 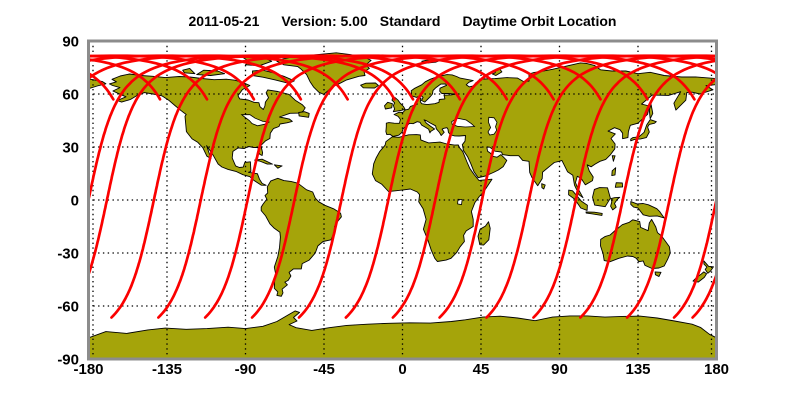 I want to click on landmass-ireland, so click(x=388, y=105).